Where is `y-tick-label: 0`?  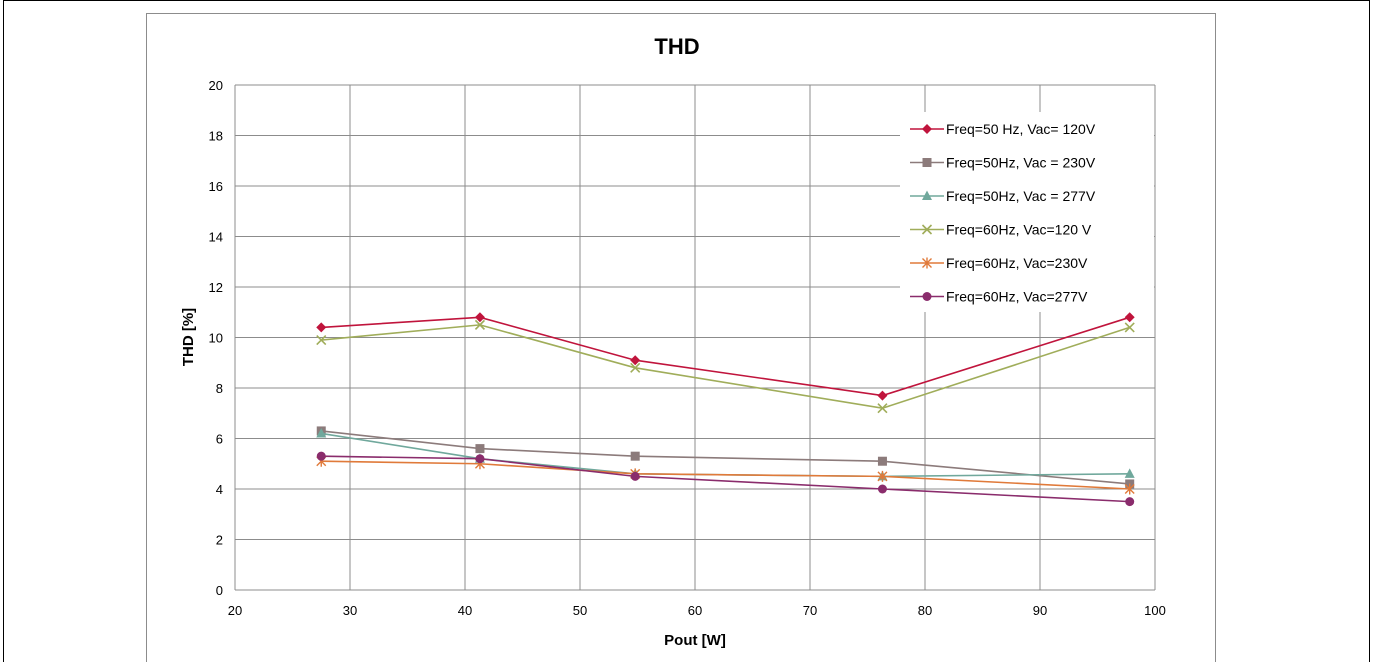
y-tick-label: 0 is located at coordinates (219, 590).